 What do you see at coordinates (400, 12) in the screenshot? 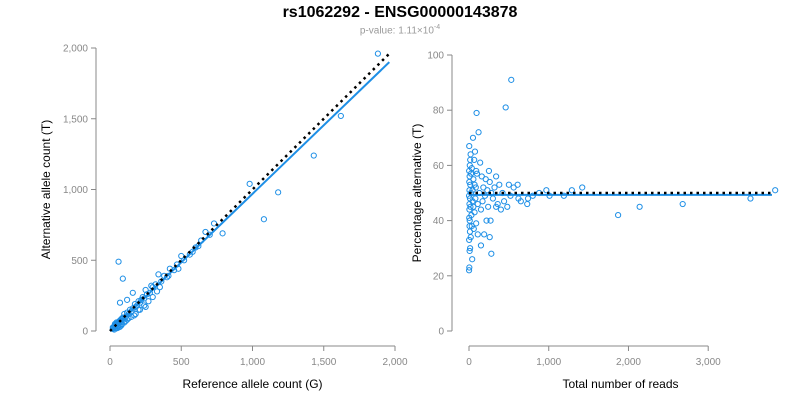
I see `chart-title: rs1062292 - ENSG00000143878` at bounding box center [400, 12].